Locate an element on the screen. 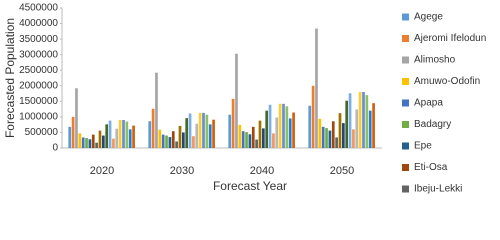 The image size is (500, 240). x-axis-label: Forecast Year is located at coordinates (250, 186).